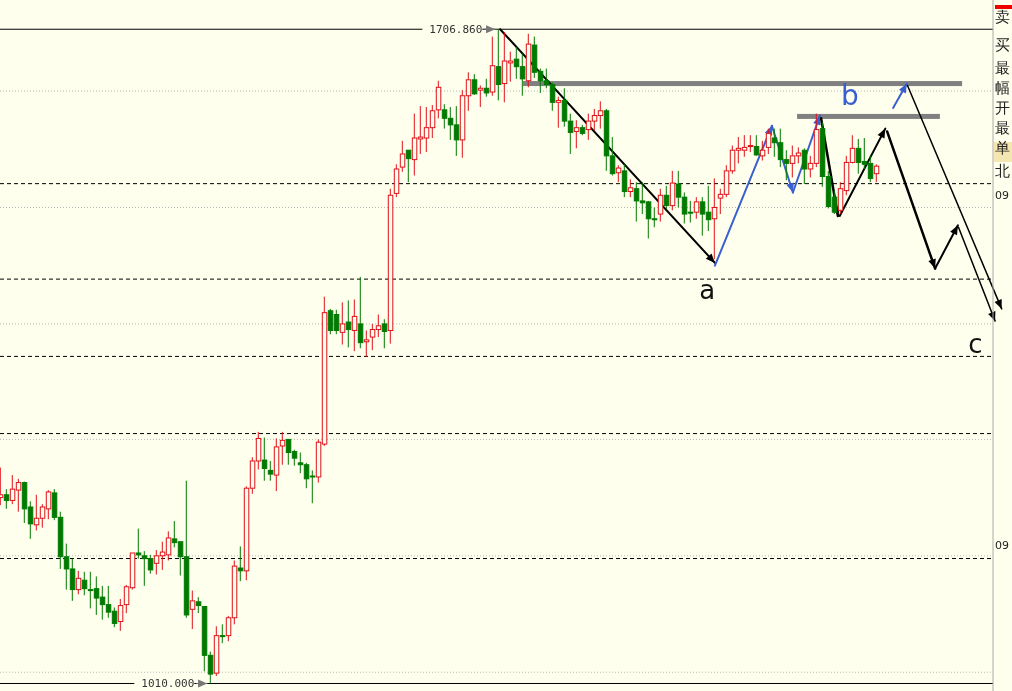 This screenshot has width=1012, height=691. I want to click on annotation: a, so click(707, 289).